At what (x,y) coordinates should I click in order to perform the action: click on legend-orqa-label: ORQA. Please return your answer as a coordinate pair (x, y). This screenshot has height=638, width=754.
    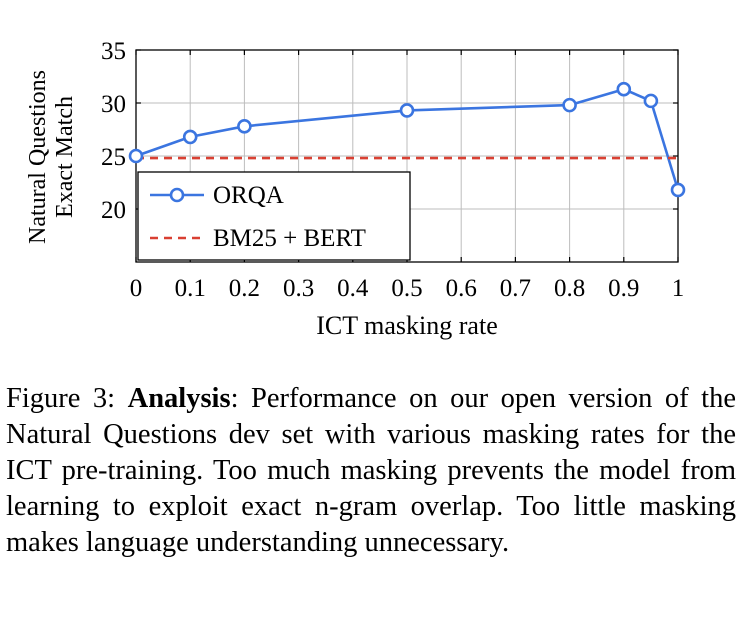
    Looking at the image, I should click on (248, 195).